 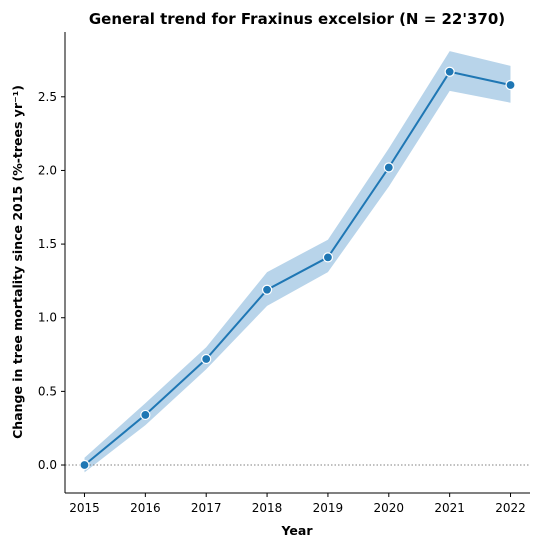 What do you see at coordinates (47, 391) in the screenshot?
I see `y-tick-label: 0.5` at bounding box center [47, 391].